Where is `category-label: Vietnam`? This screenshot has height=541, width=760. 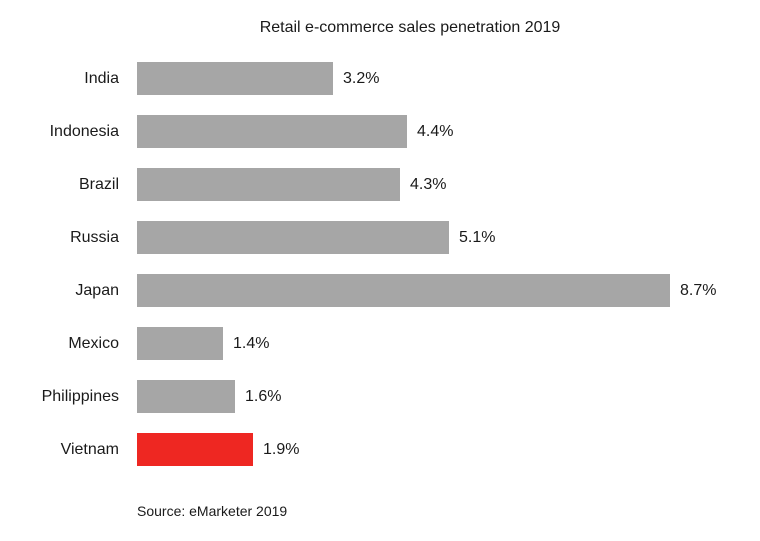
category-label: Vietnam is located at coordinates (89, 449).